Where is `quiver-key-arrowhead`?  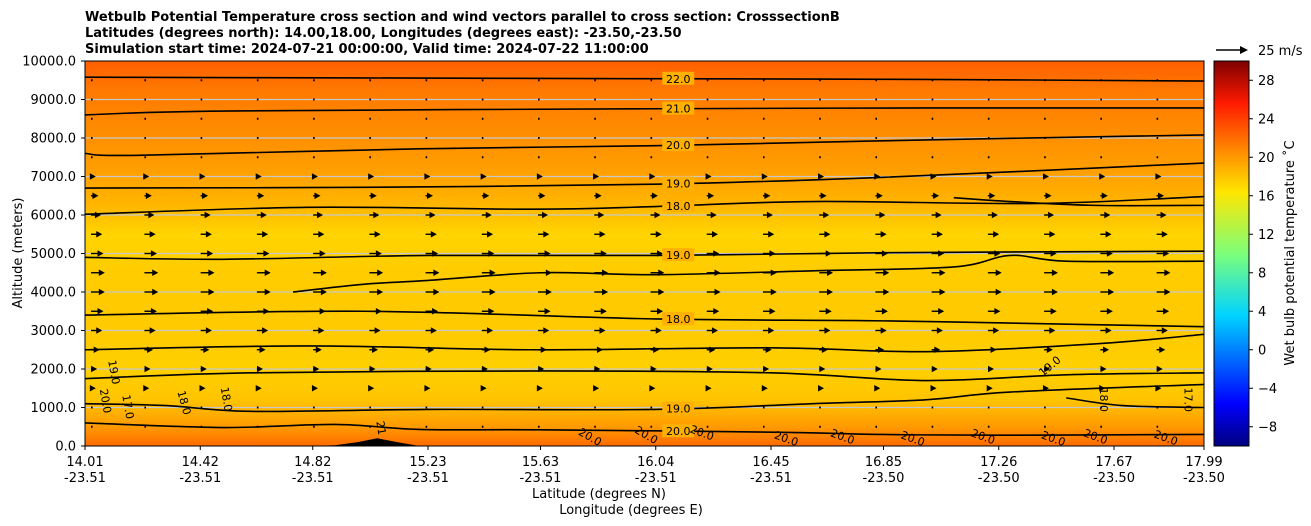
quiver-key-arrowhead is located at coordinates (1244, 50).